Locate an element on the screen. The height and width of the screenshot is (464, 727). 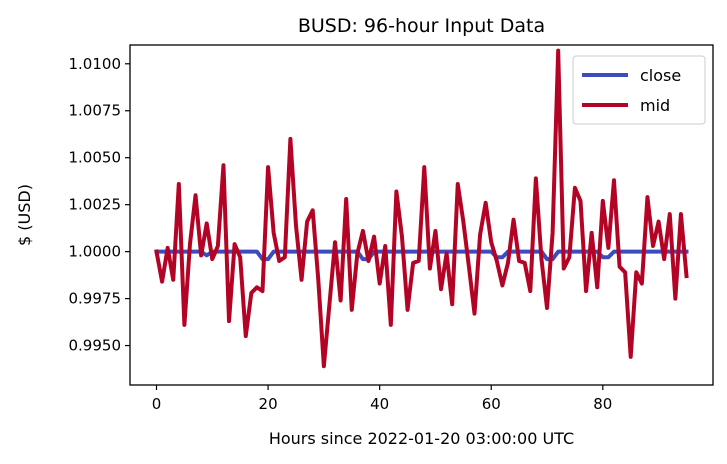
y-tick-label: 1.0000 is located at coordinates (95, 252).